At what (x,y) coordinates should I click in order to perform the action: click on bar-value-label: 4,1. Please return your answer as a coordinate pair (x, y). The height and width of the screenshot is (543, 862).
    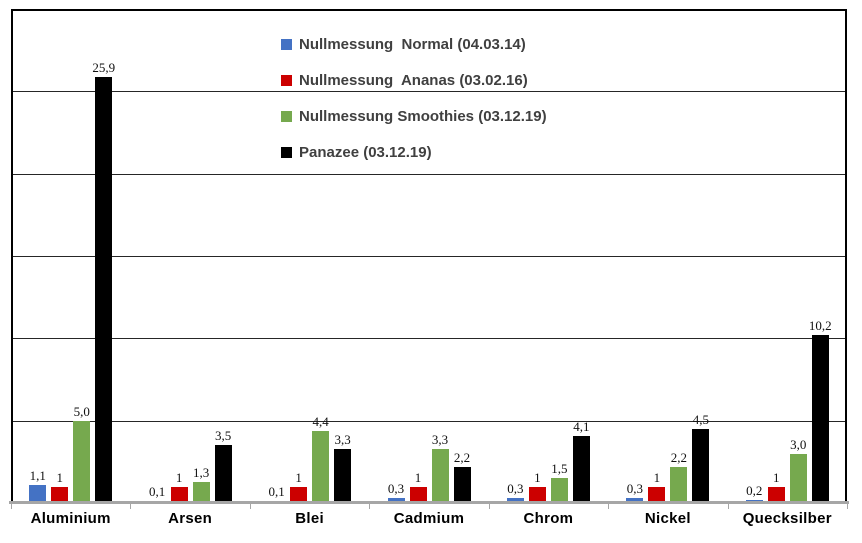
    Looking at the image, I should click on (581, 426).